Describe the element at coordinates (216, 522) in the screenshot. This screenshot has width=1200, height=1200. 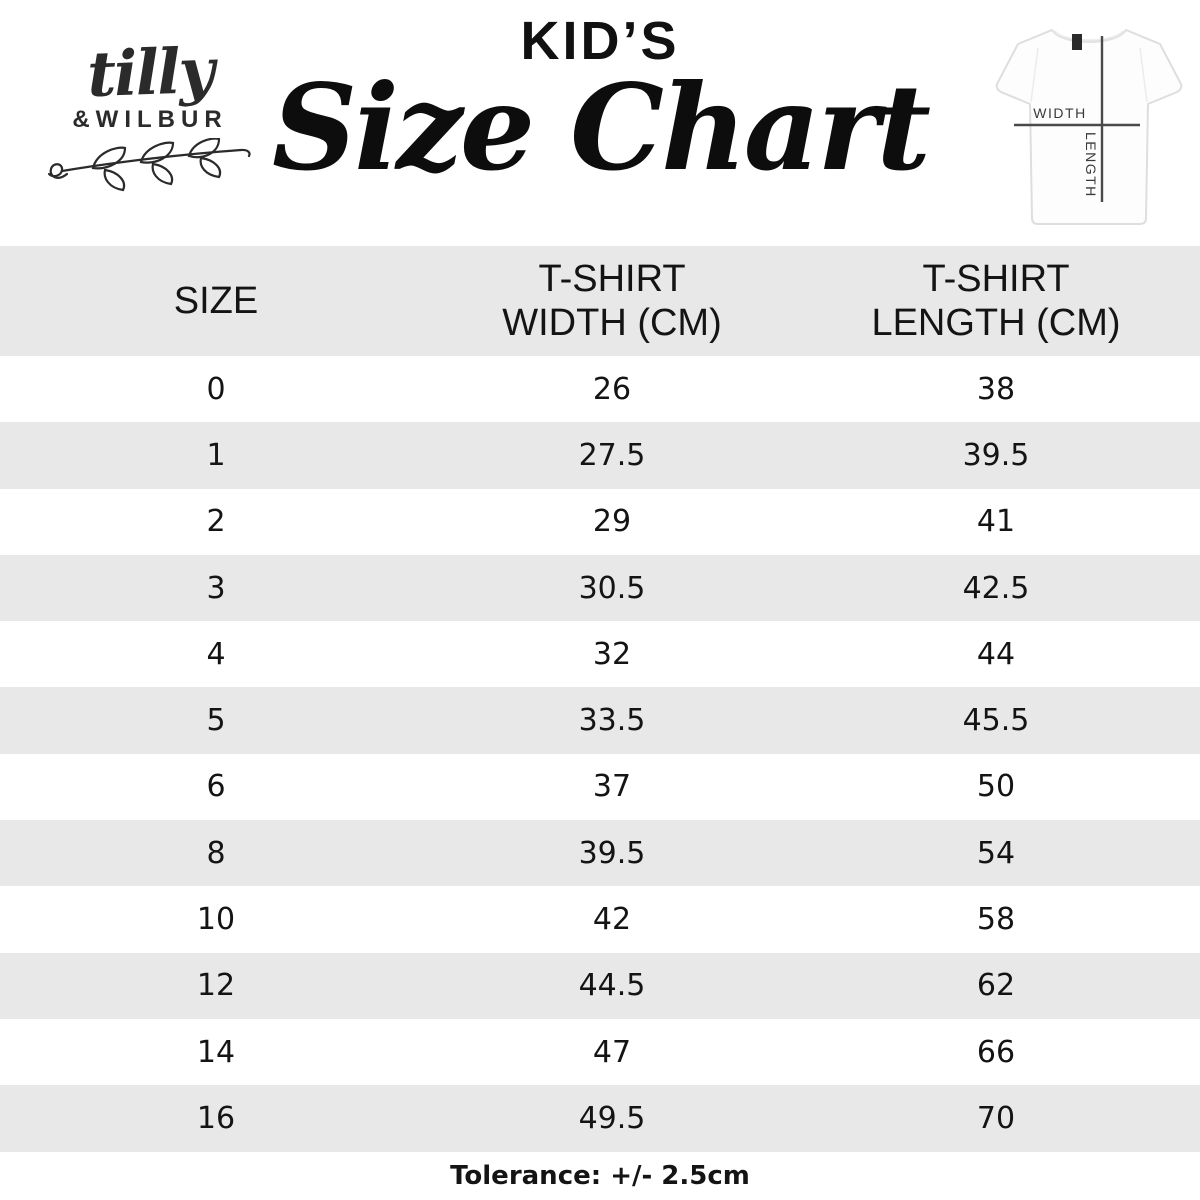
I see `cell-size: 2` at that location.